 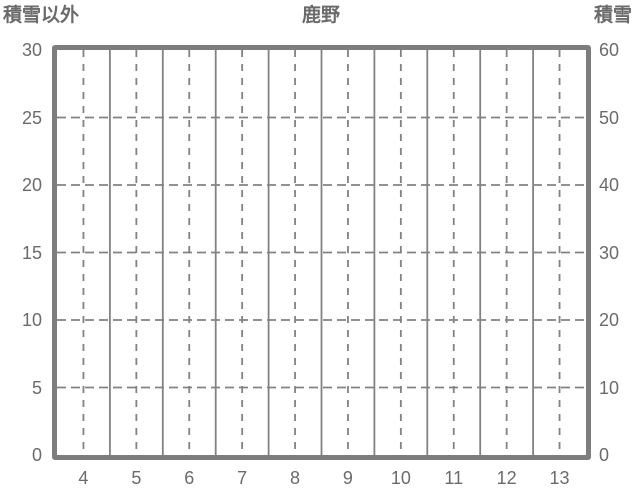 I want to click on x-tick-label: 7, so click(x=242, y=478).